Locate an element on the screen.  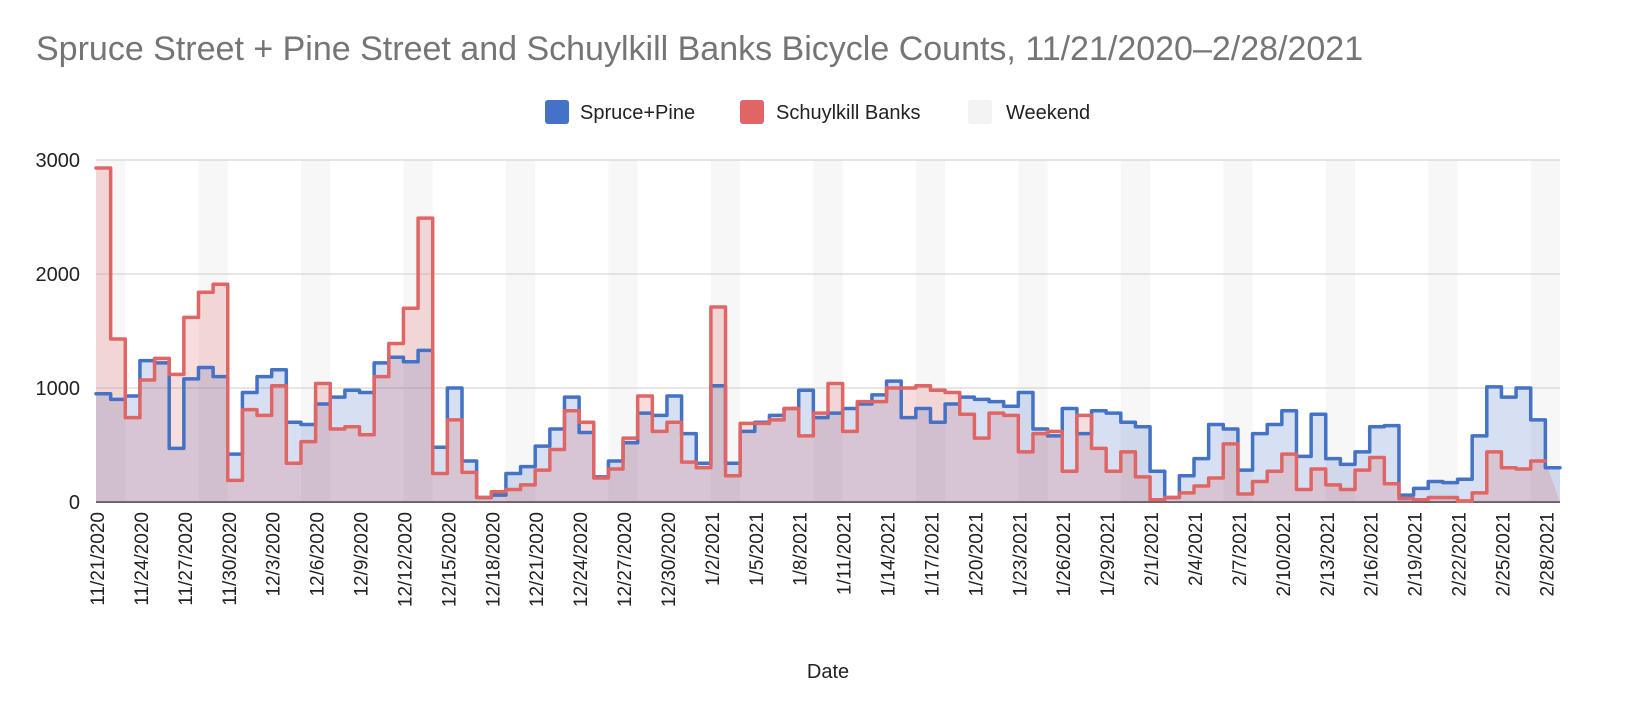
x-tick-label-15: 1/5/2021 is located at coordinates (757, 549).